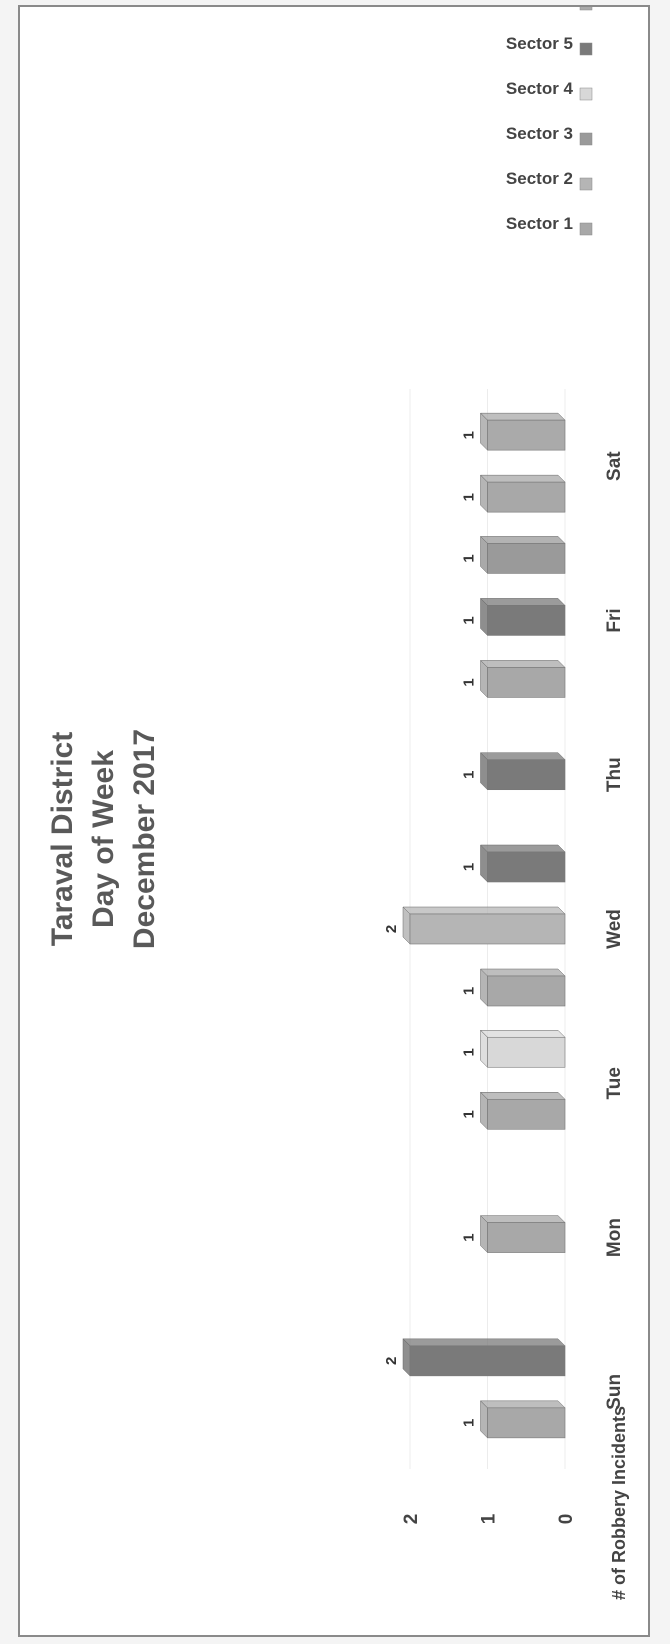  What do you see at coordinates (62, 839) in the screenshot?
I see `chart-title-line-1: Taraval District` at bounding box center [62, 839].